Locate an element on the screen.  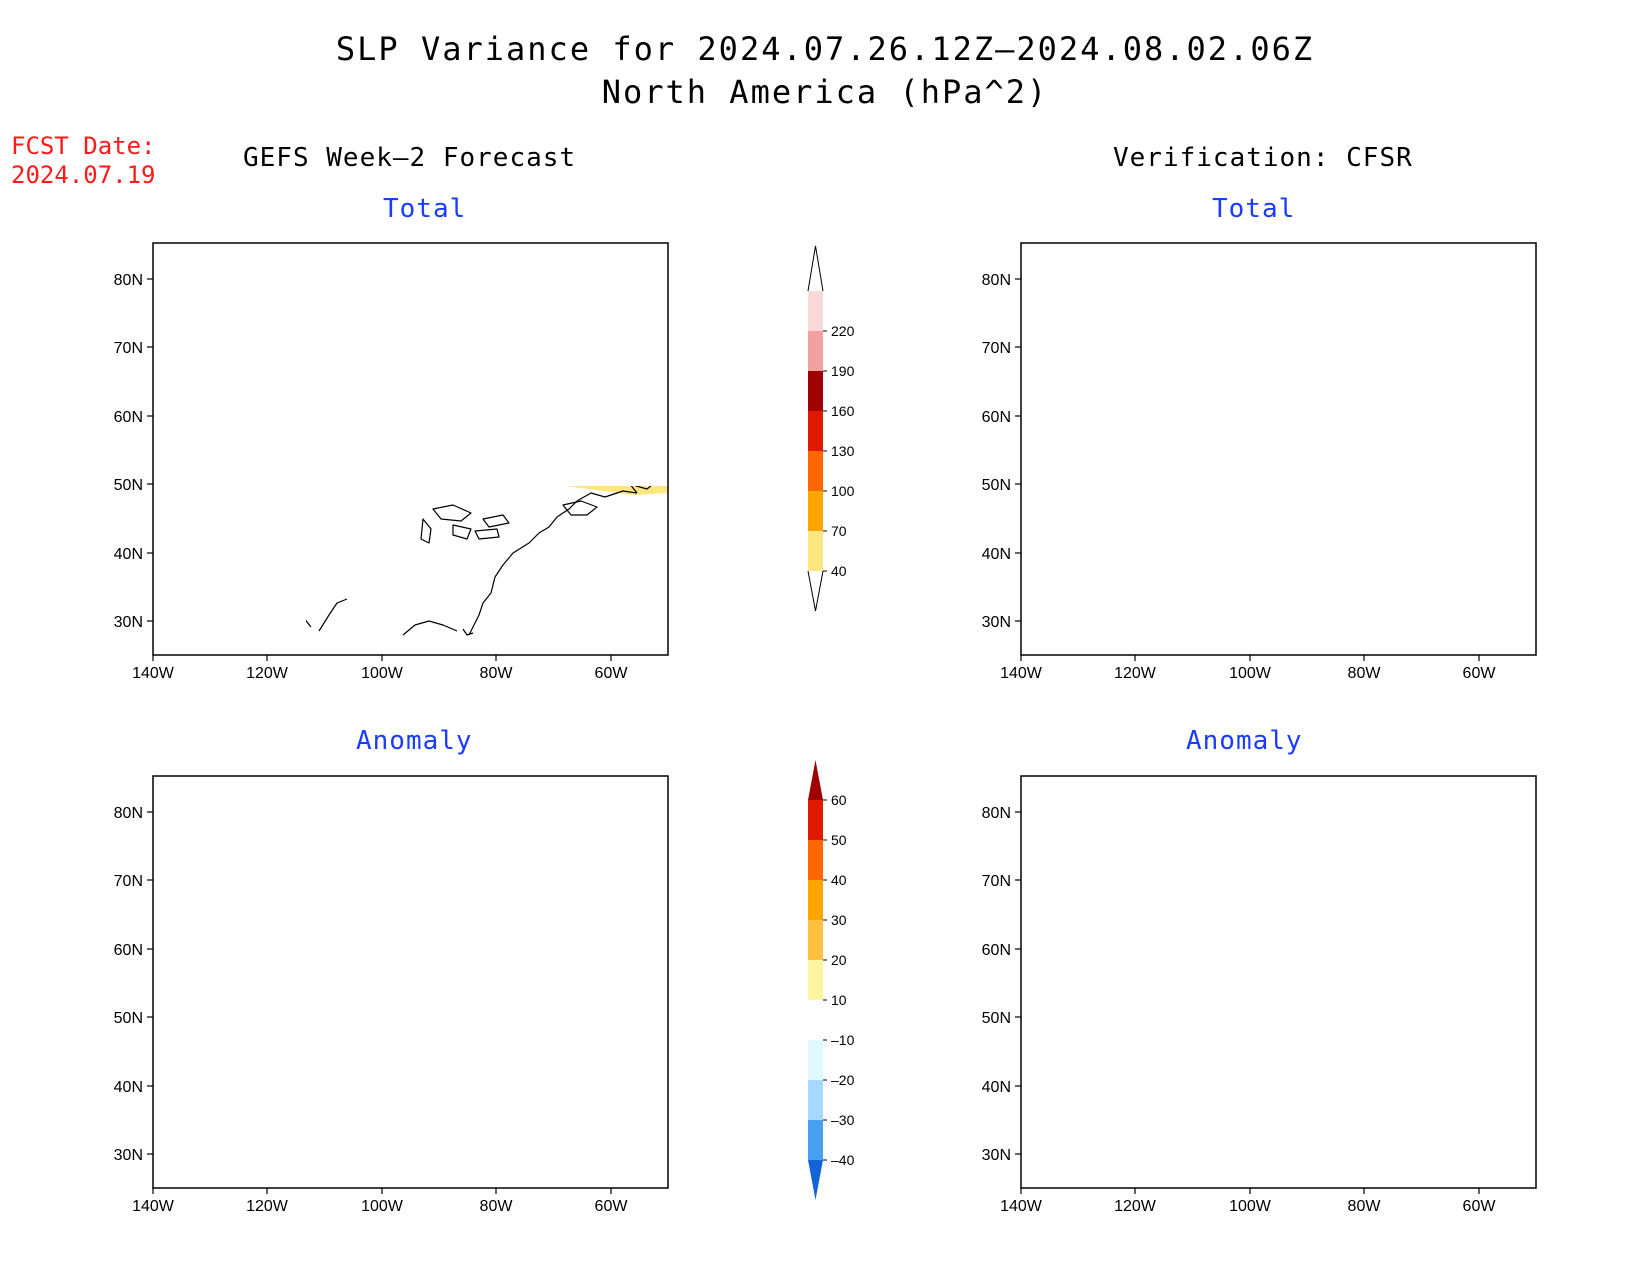
colorbar-total-label: 130 is located at coordinates (843, 451).